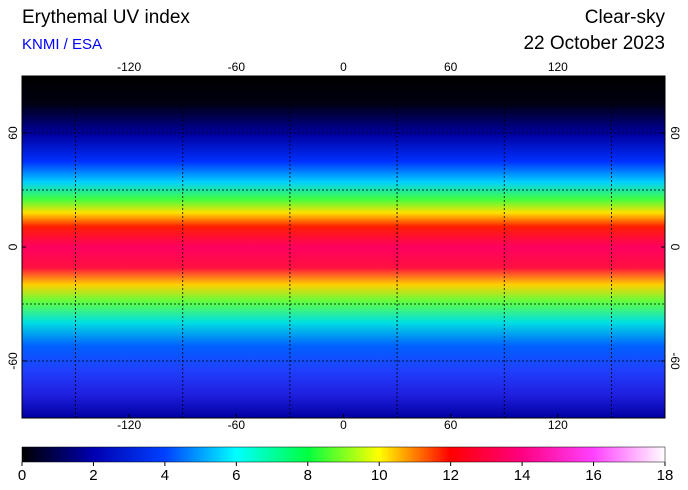 The width and height of the screenshot is (688, 490). I want to click on colorbar-tick-label: 6, so click(236, 475).